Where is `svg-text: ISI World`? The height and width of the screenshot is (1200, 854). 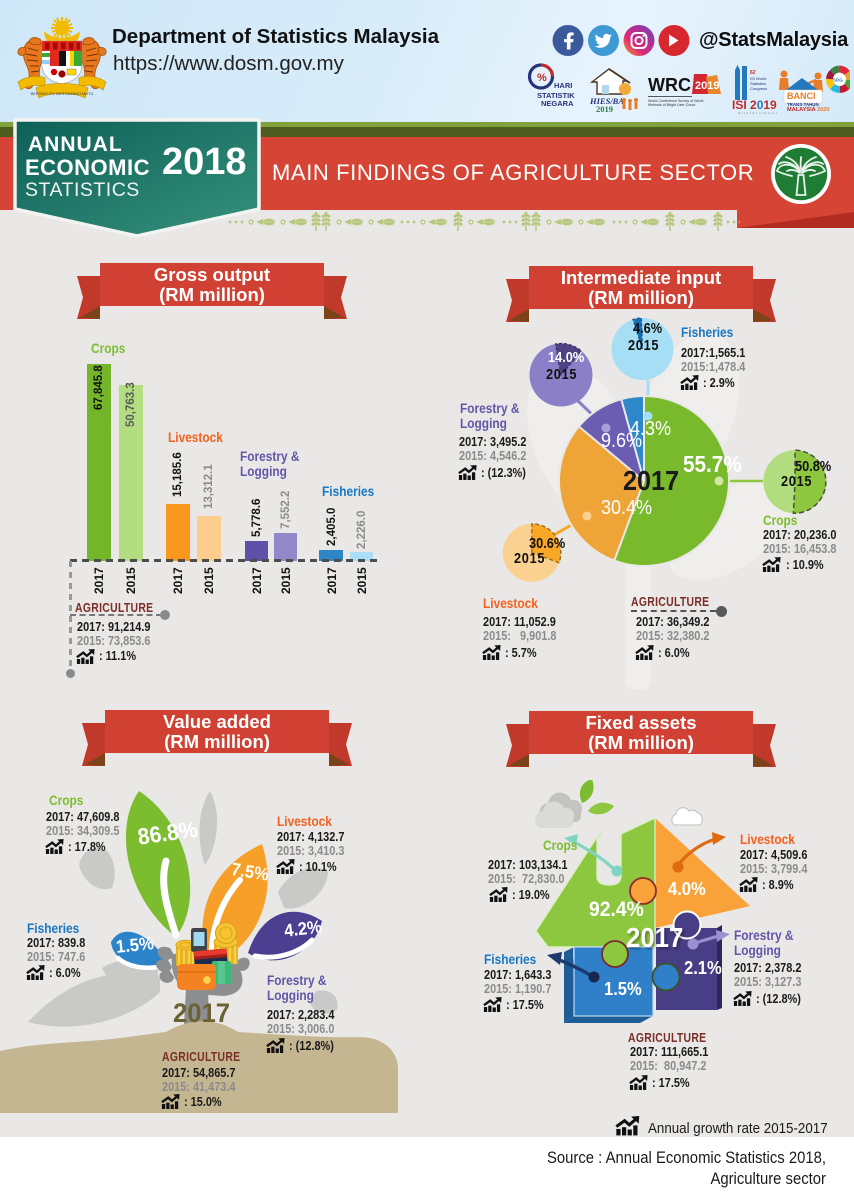 svg-text: ISI World is located at coordinates (758, 78).